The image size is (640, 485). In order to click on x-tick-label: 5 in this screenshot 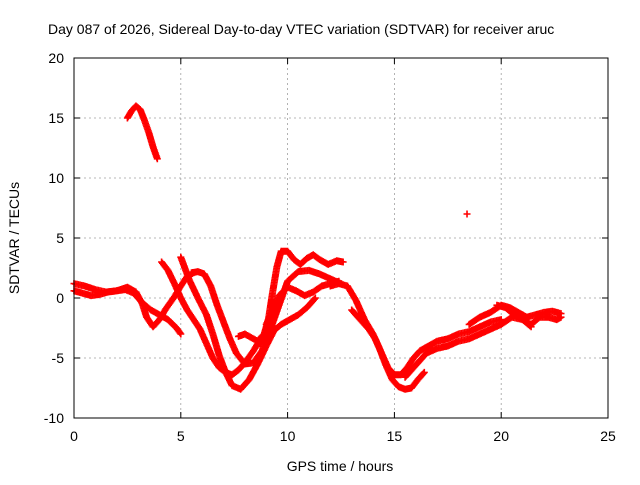, I will do `click(181, 436)`.